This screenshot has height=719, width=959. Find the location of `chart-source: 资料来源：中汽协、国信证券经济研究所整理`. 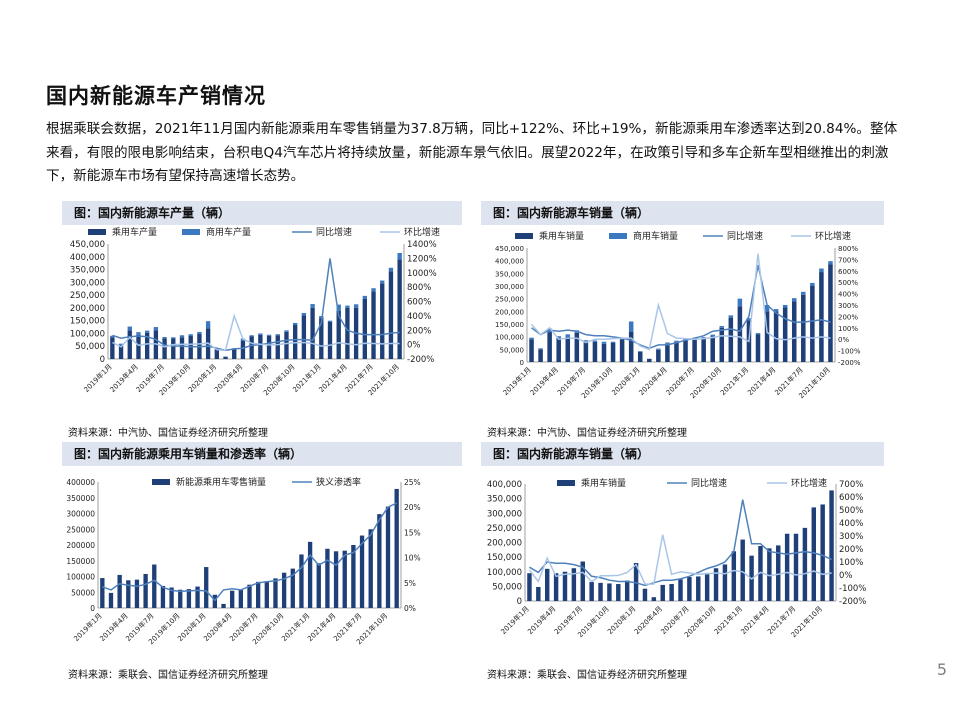

chart-source: 资料来源：中汽协、国信证券经济研究所整理 is located at coordinates (587, 433).